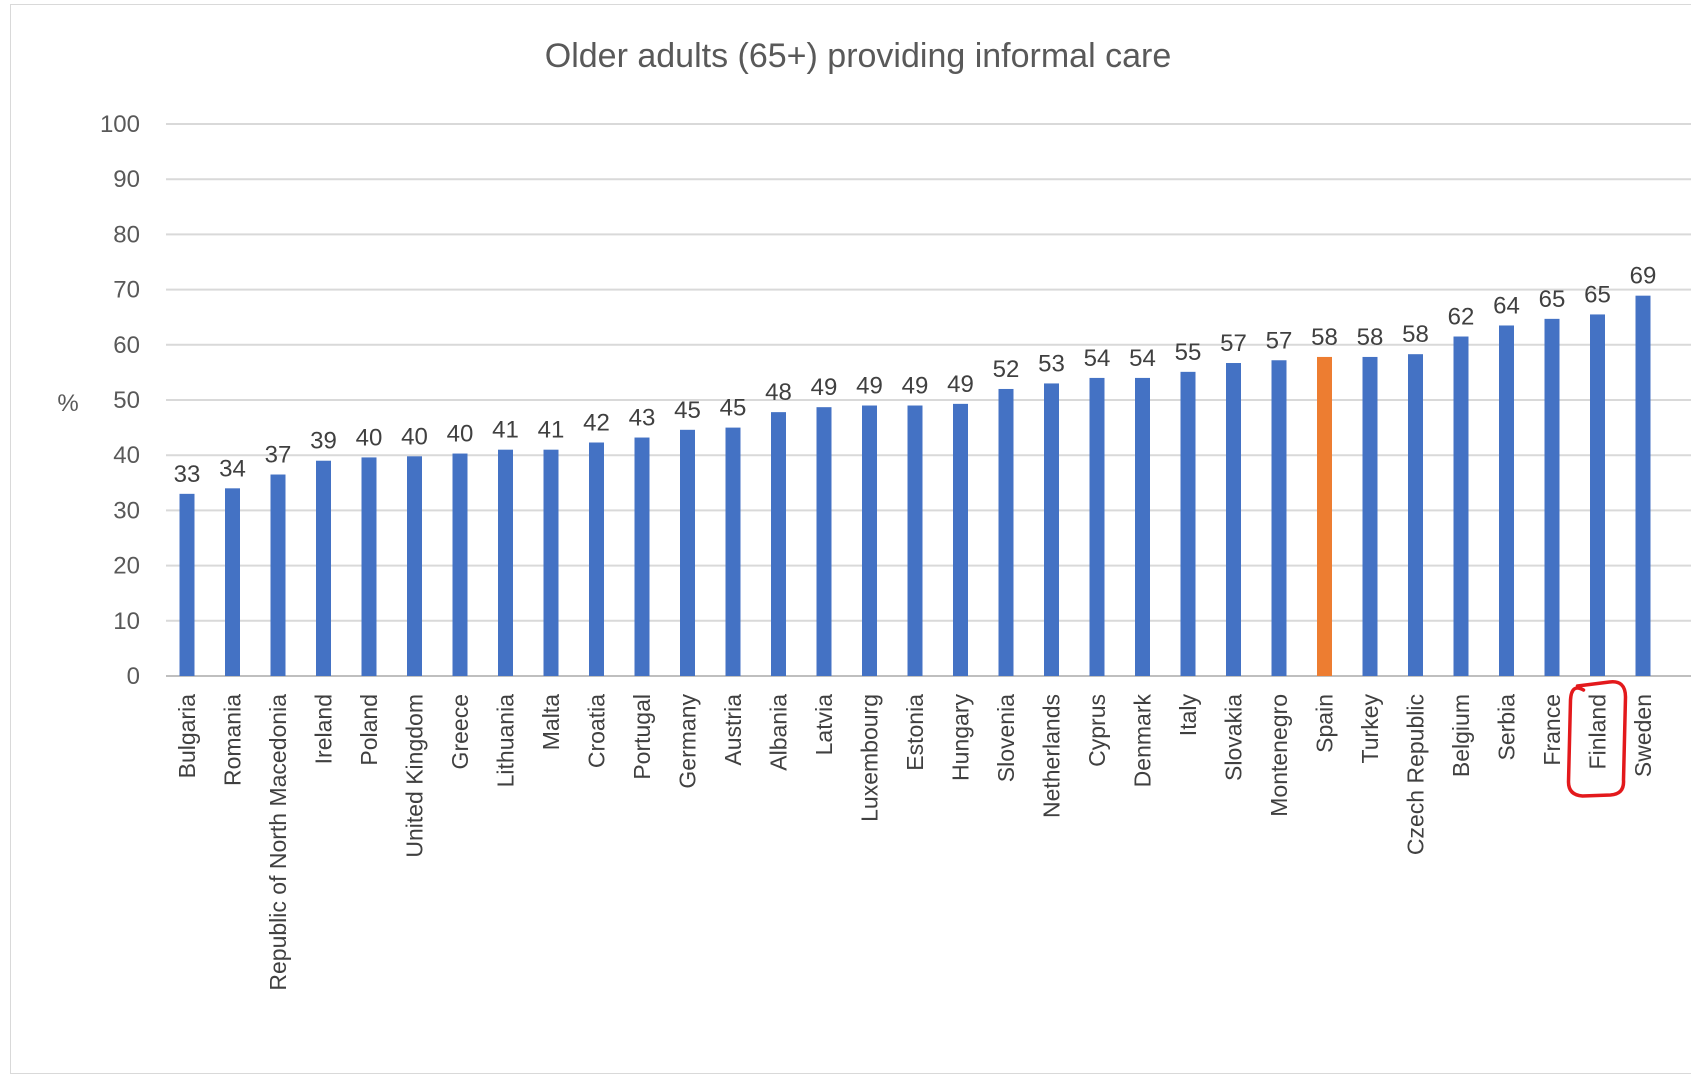 The width and height of the screenshot is (1691, 1074). I want to click on category-label: Slovakia, so click(1234, 737).